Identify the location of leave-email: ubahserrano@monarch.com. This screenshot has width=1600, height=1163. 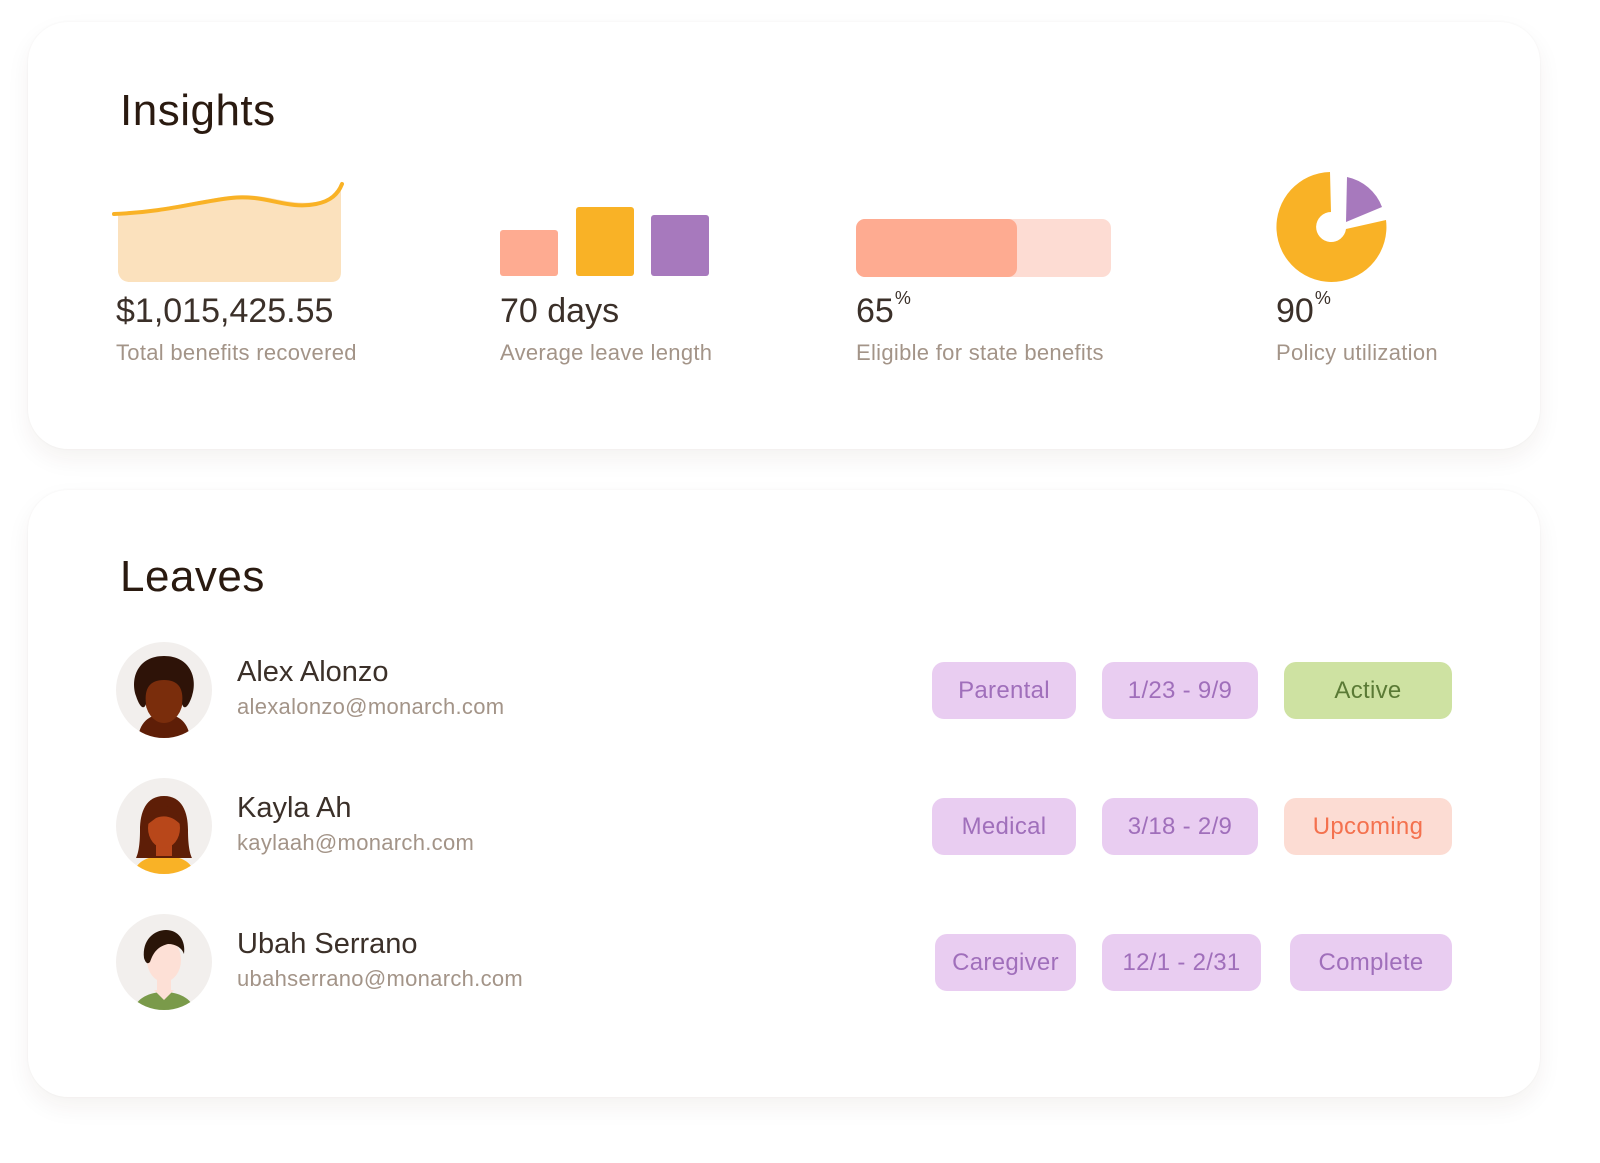
(380, 978).